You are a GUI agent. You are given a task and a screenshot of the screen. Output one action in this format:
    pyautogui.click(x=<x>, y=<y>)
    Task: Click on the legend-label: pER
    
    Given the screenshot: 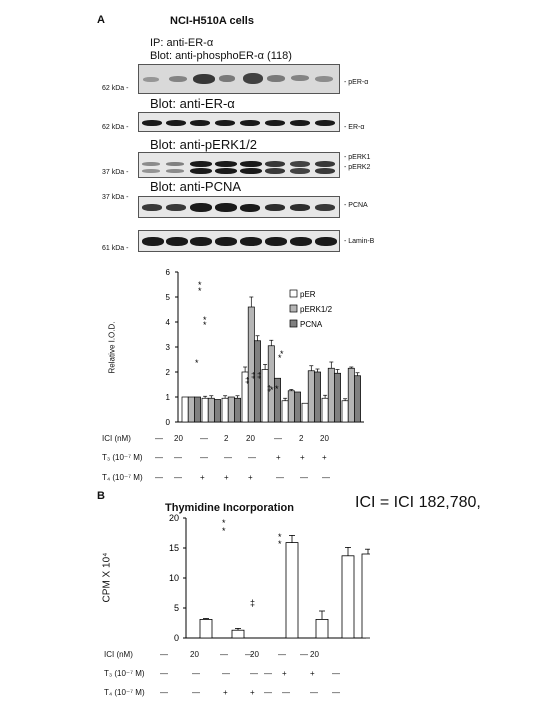 What is the action you would take?
    pyautogui.click(x=308, y=294)
    